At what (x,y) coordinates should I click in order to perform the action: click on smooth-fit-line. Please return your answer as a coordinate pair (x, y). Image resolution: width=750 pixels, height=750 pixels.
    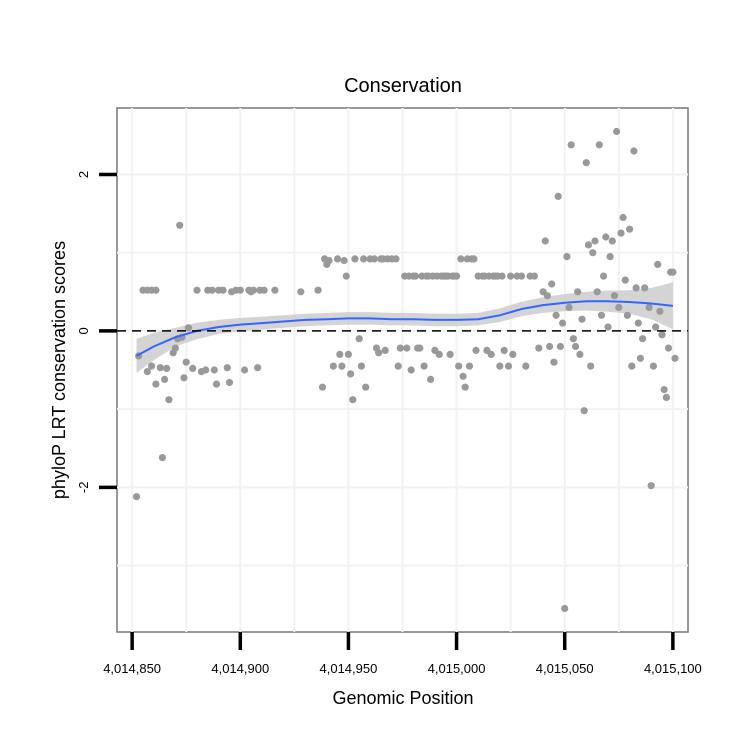
    Looking at the image, I should click on (405, 328).